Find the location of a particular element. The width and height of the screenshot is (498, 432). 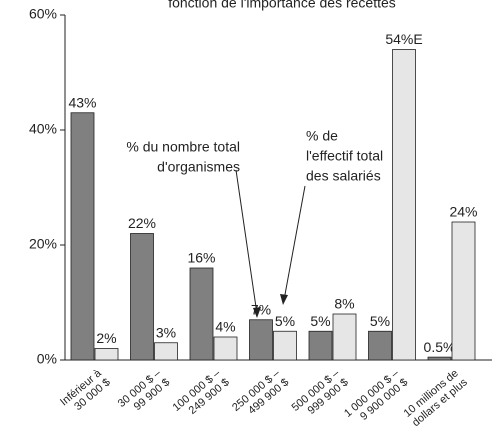

legend-label: d'organismes is located at coordinates (198, 167).